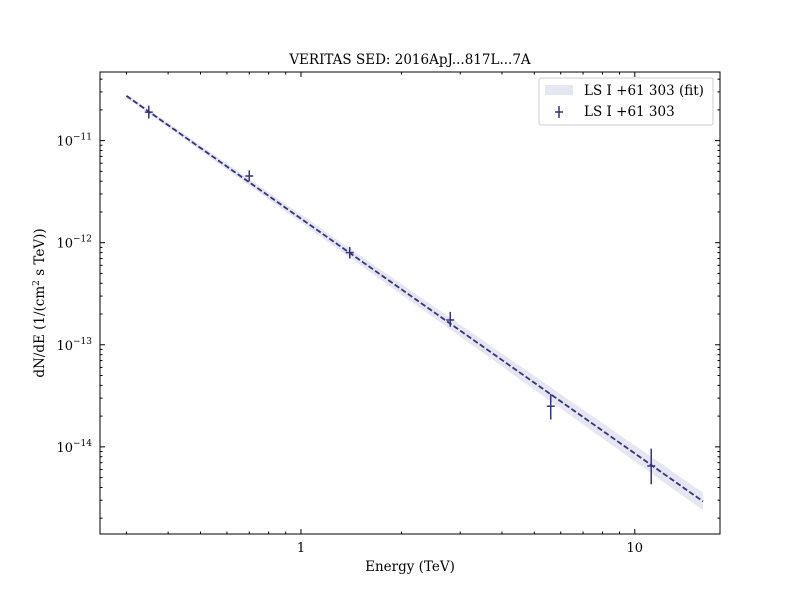  I want to click on y-tick-label-exponent: −14, so click(82, 444).